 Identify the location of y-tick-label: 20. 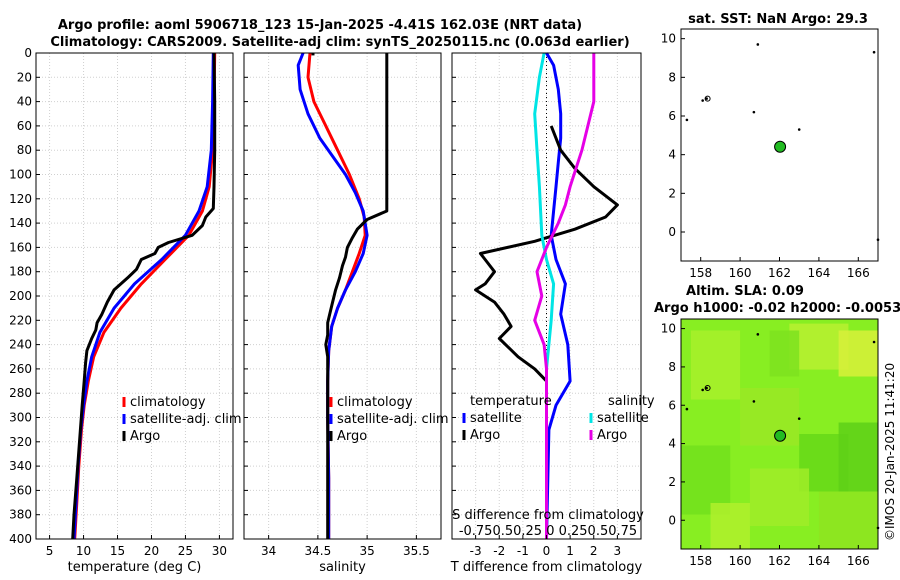
(24, 77).